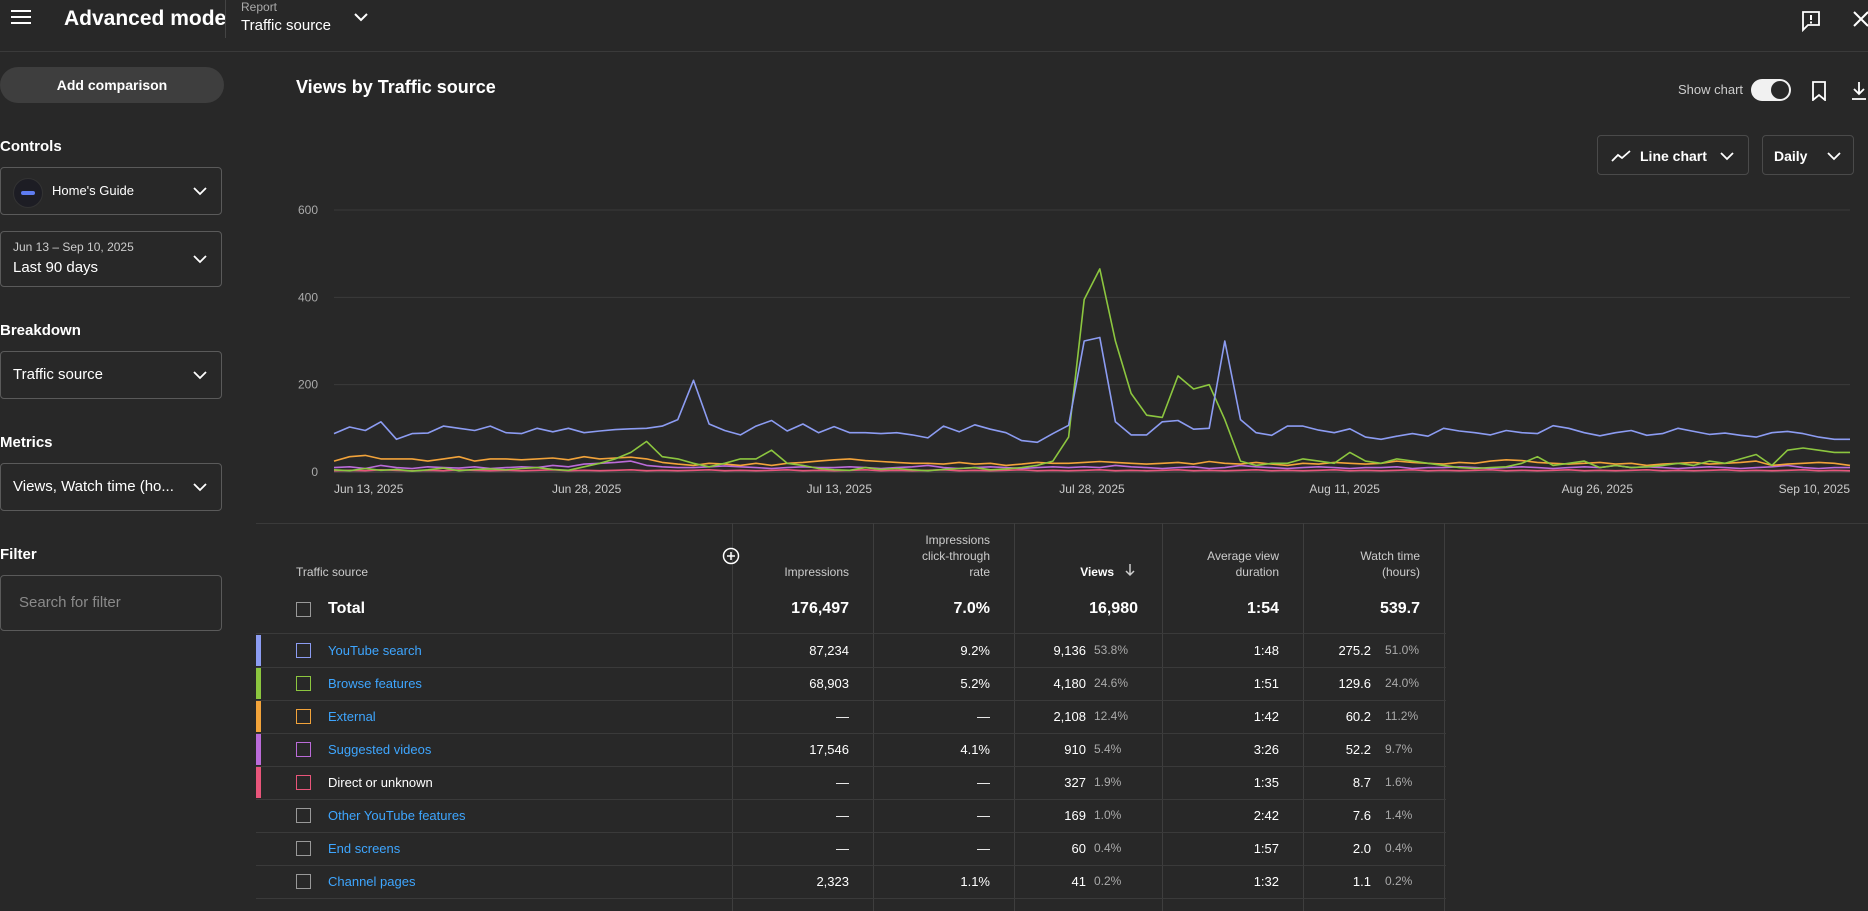 The image size is (1868, 911). What do you see at coordinates (1399, 608) in the screenshot?
I see `total-watch-time: 539.7` at bounding box center [1399, 608].